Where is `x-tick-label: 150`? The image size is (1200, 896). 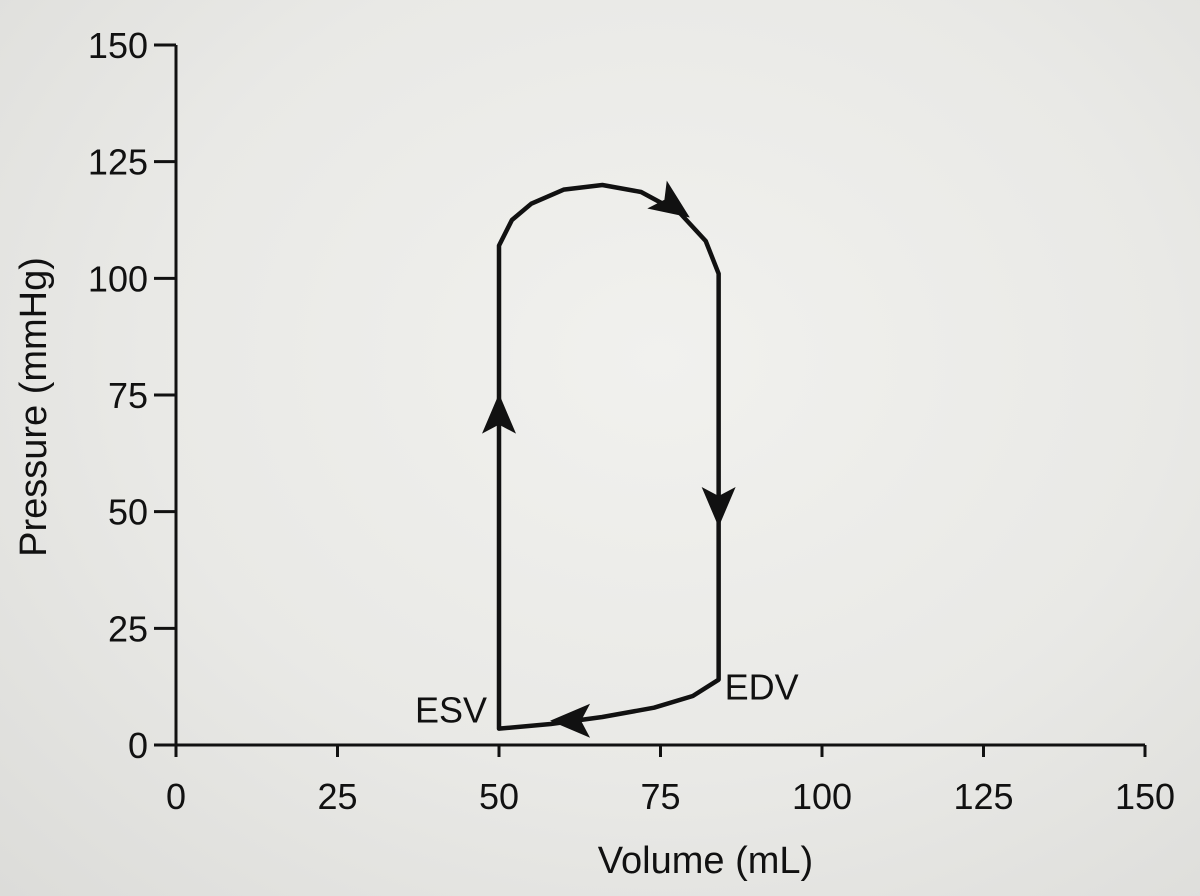 x-tick-label: 150 is located at coordinates (1145, 796).